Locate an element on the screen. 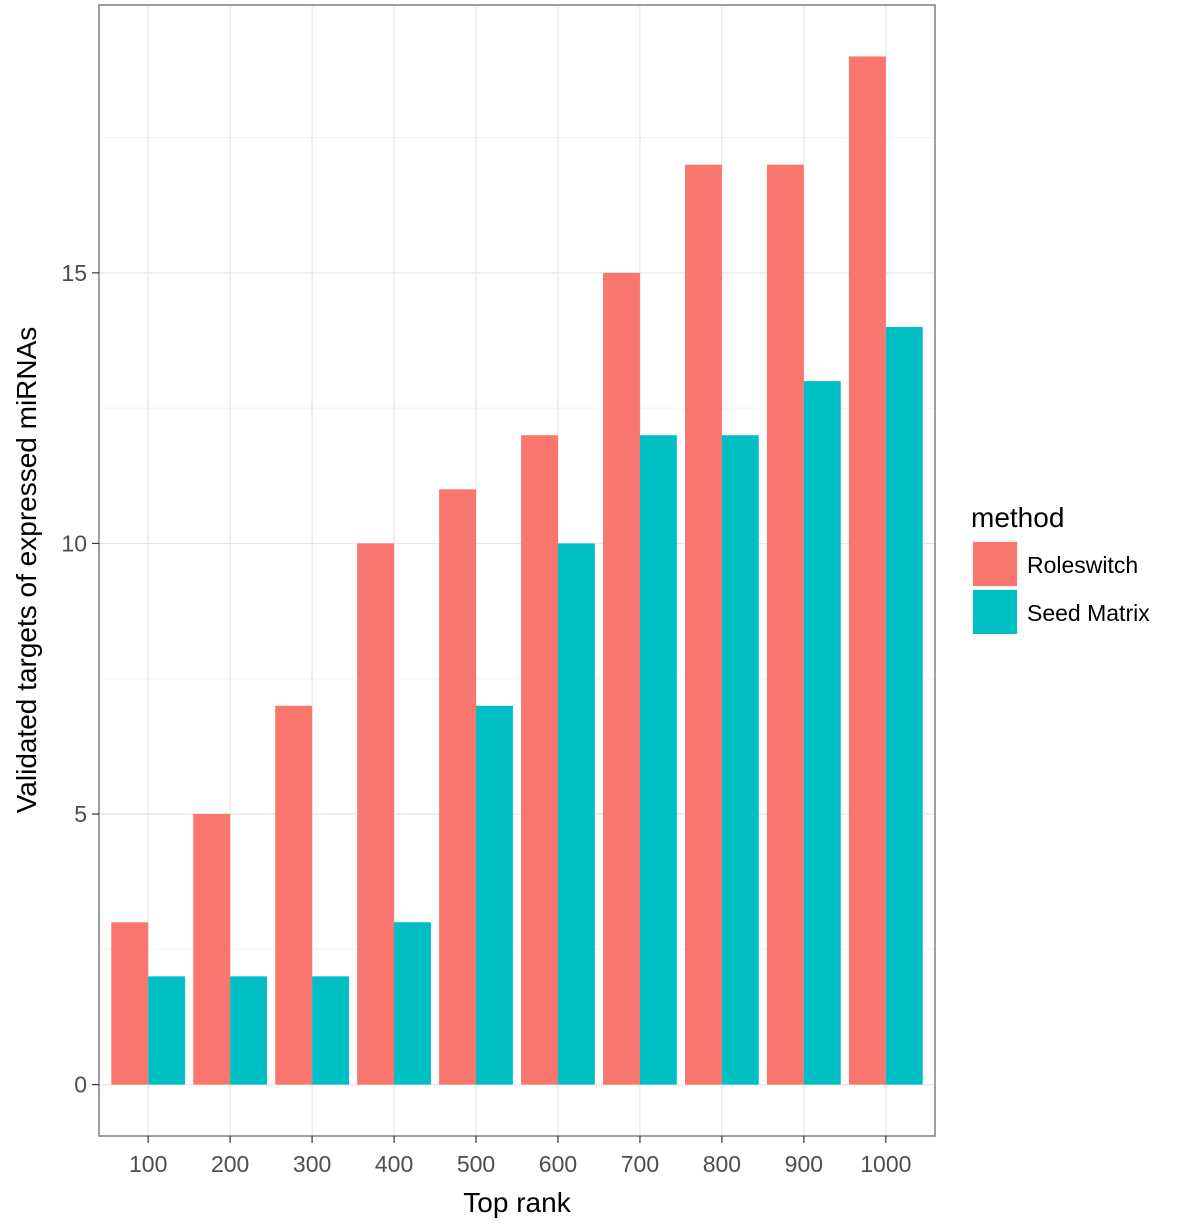 The image size is (1191, 1224). x-tick-label: 300 is located at coordinates (312, 1164).